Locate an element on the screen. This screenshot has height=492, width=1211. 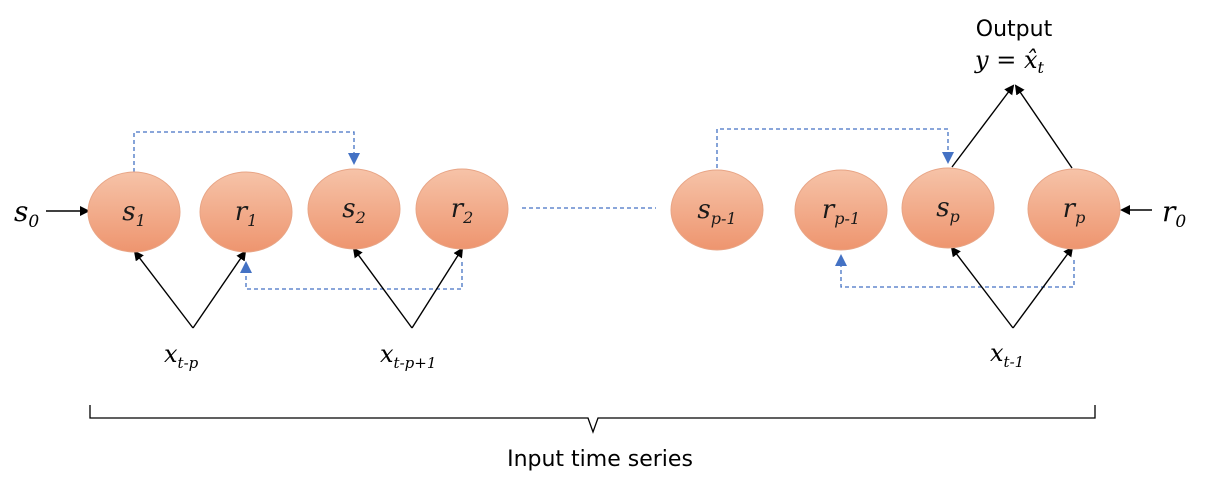
series-input-label-3: xt-1 is located at coordinates (1007, 355).